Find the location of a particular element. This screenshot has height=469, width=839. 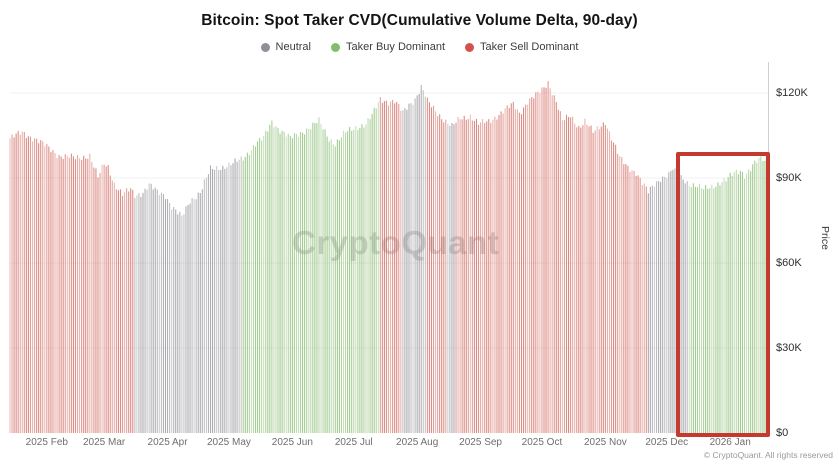

legend-item-sell: Taker Sell Dominant is located at coordinates (521, 47).